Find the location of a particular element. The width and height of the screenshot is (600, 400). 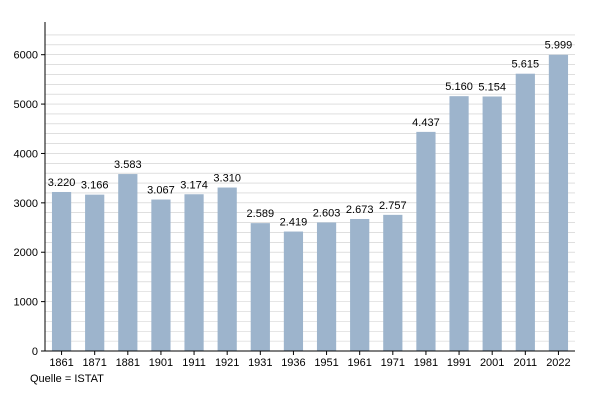

x-tick-label: 1901 is located at coordinates (161, 363).